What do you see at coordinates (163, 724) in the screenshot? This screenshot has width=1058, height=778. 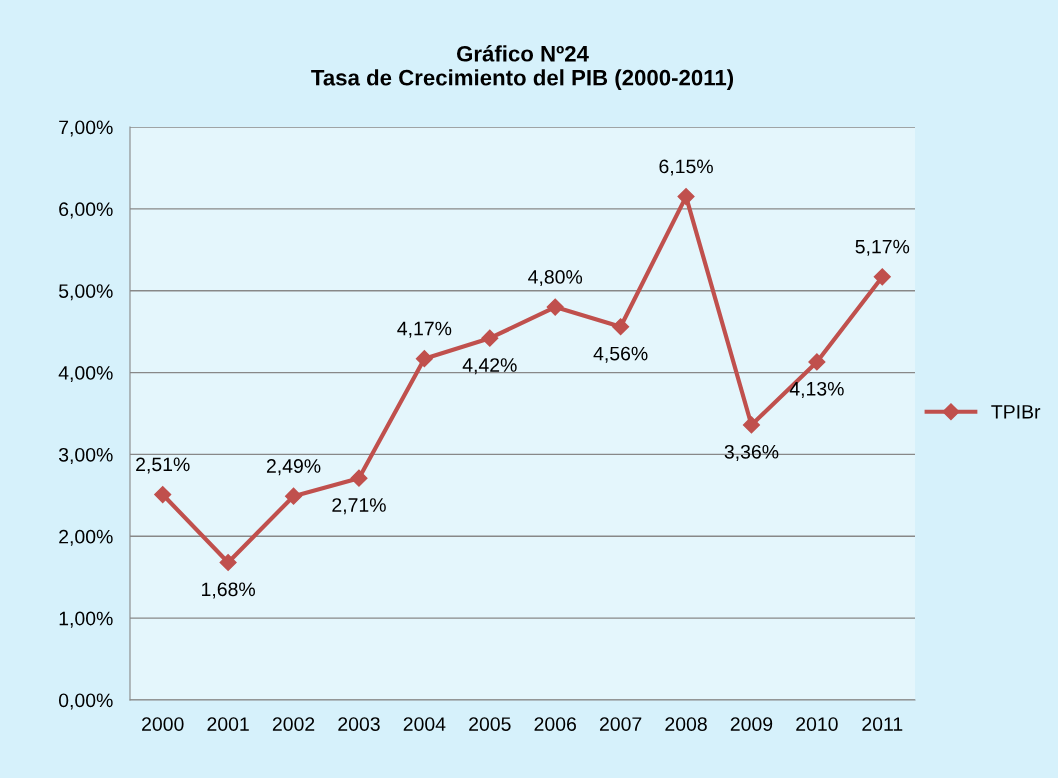 I see `x-tick-label: 2000` at bounding box center [163, 724].